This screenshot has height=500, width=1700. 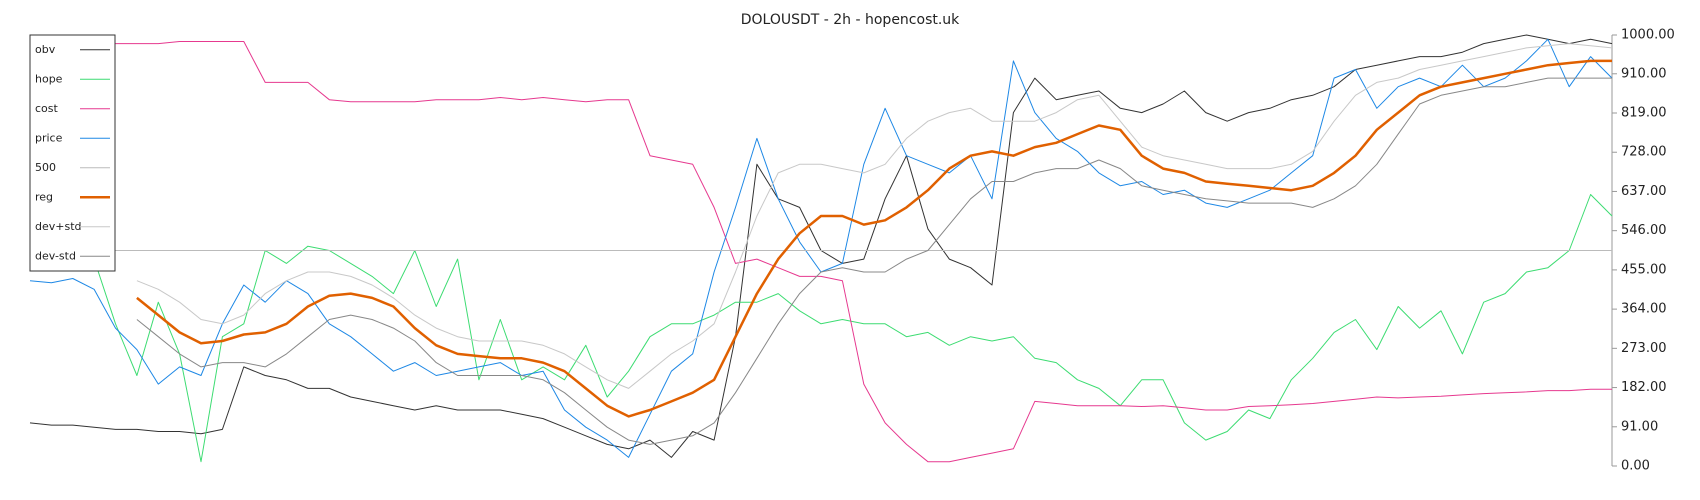 I want to click on y-tick-label: 728.00, so click(x=1644, y=152).